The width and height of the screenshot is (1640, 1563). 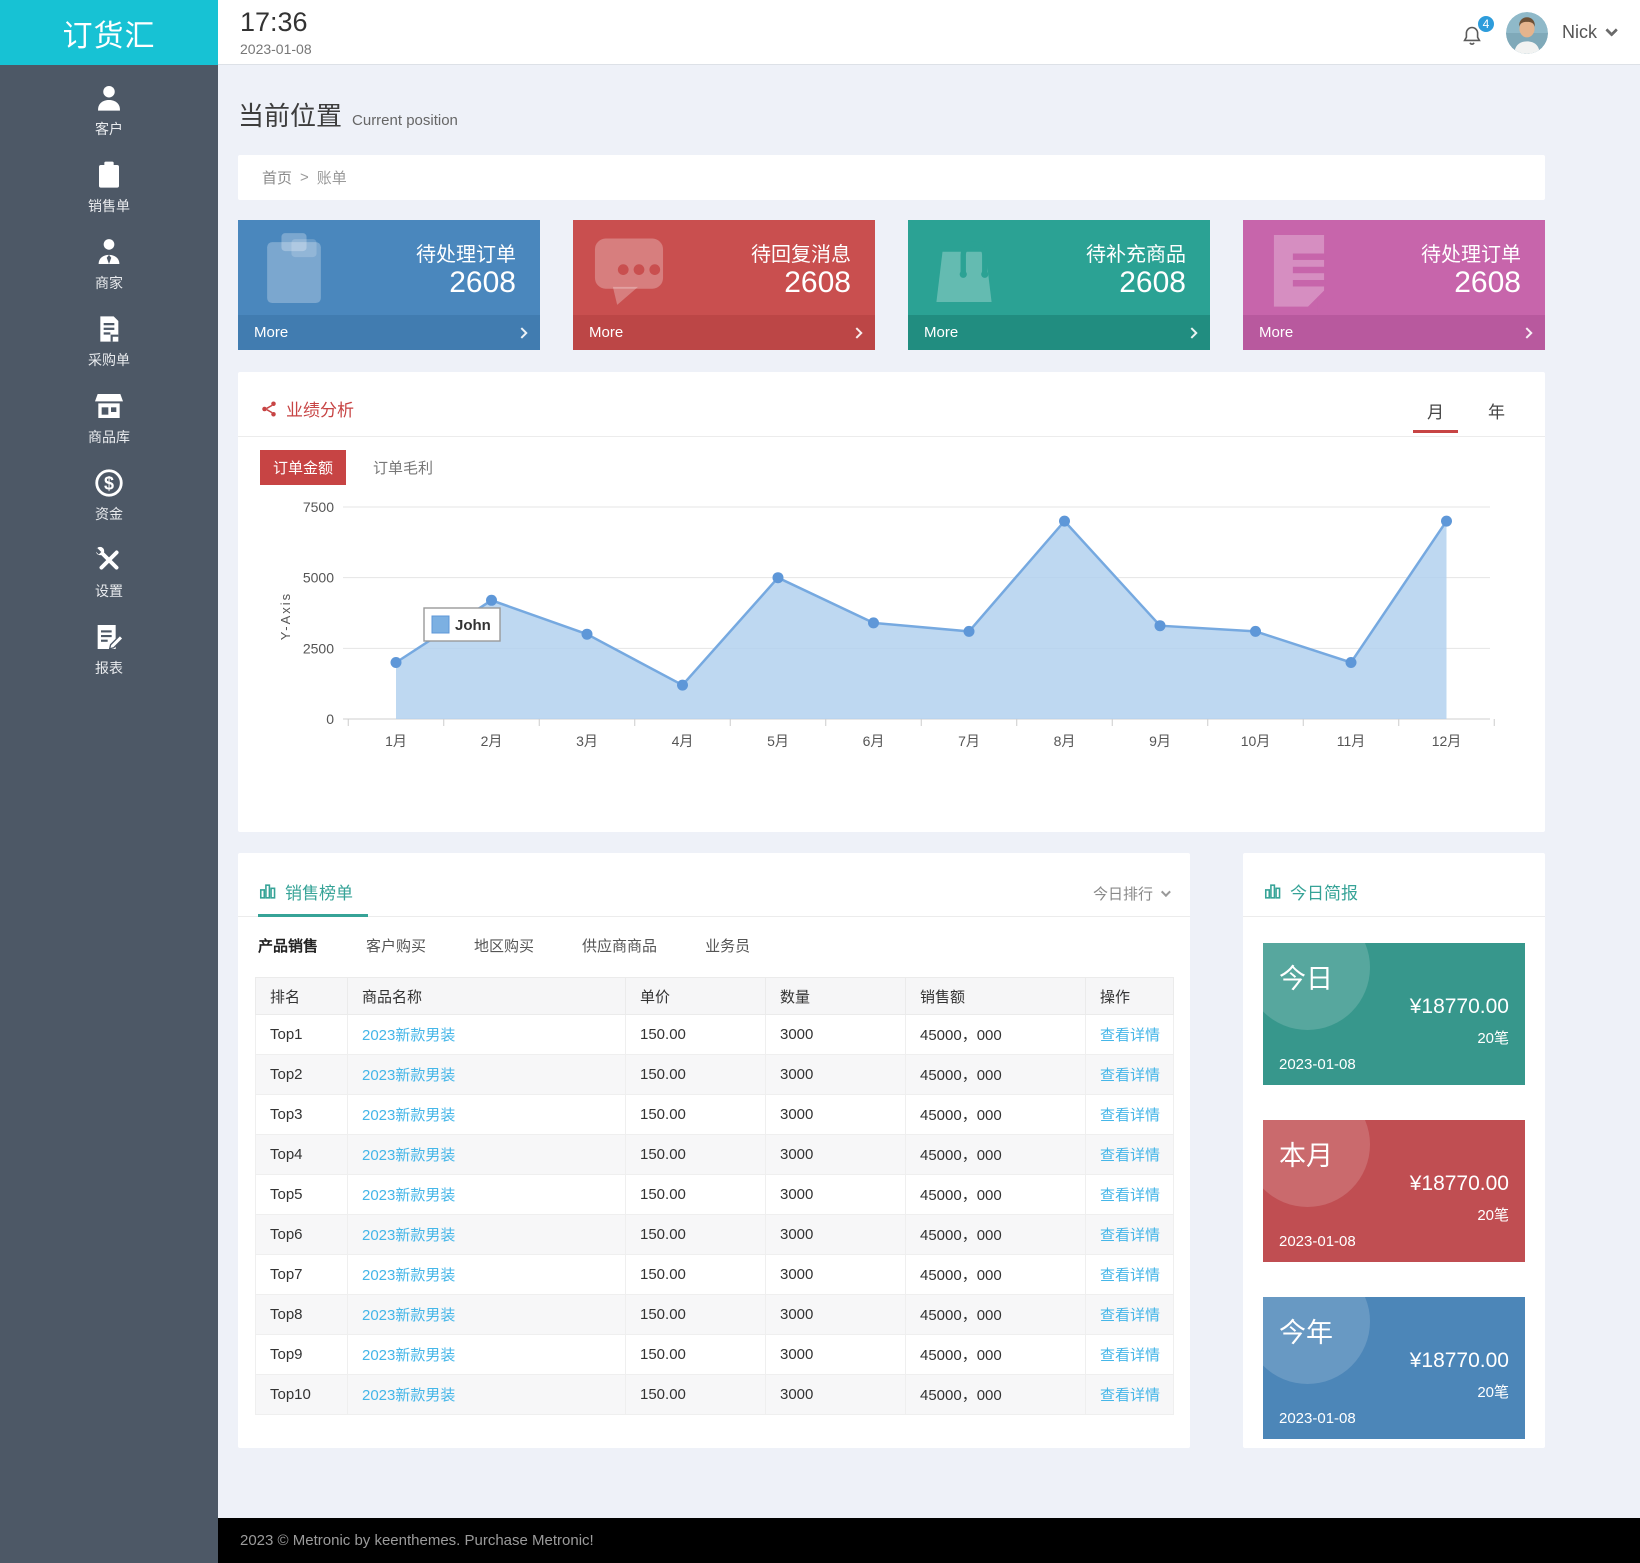 What do you see at coordinates (109, 129) in the screenshot?
I see `sidebar-item-label: 客户` at bounding box center [109, 129].